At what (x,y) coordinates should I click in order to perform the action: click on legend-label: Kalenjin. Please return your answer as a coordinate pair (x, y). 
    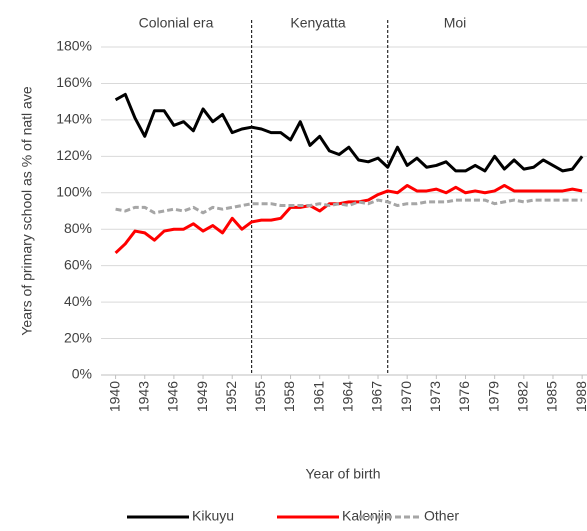
    Looking at the image, I should click on (367, 516).